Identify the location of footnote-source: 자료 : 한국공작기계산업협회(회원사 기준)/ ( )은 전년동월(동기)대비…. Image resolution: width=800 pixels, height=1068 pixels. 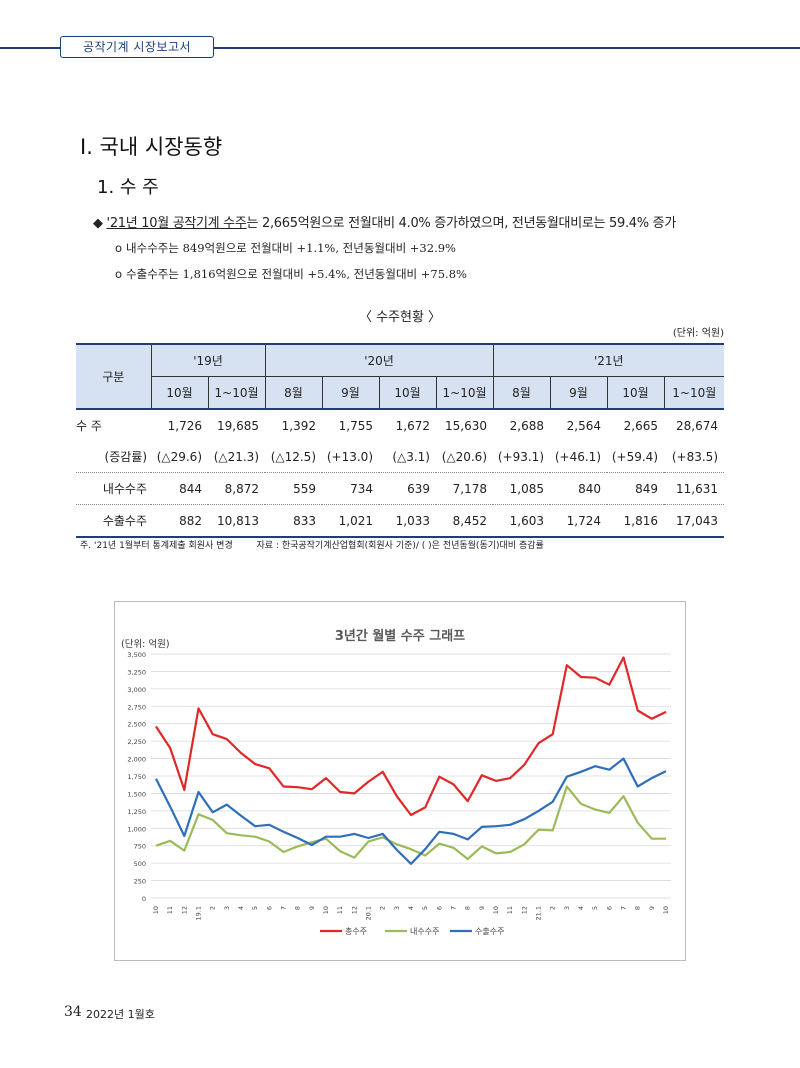
(400, 546).